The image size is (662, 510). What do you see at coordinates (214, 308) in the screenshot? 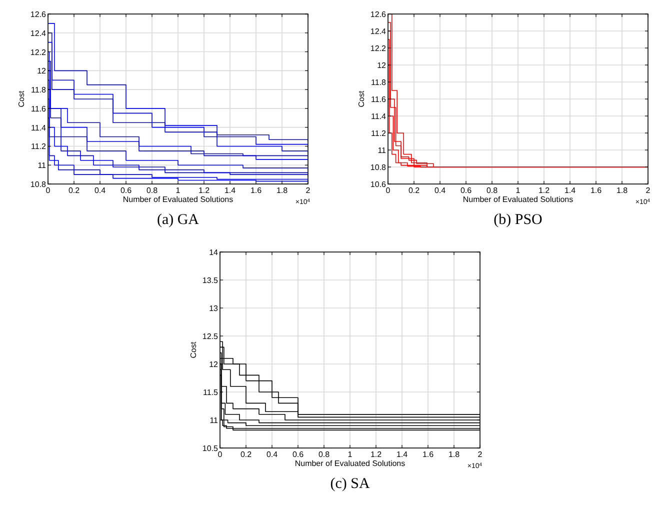
I see `y-tick-label: 13` at bounding box center [214, 308].